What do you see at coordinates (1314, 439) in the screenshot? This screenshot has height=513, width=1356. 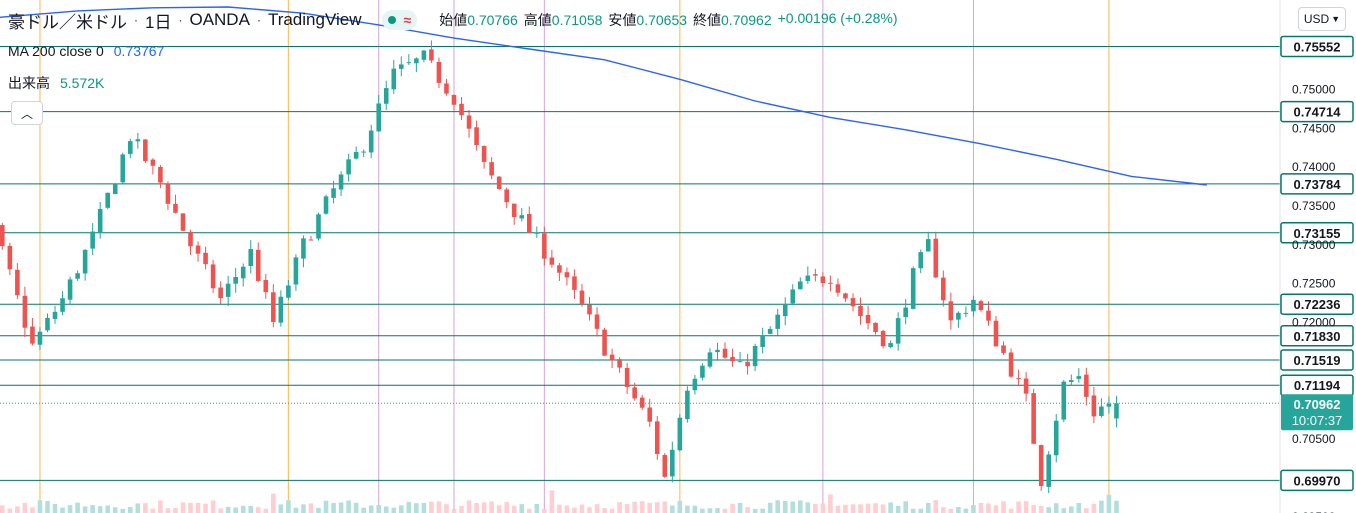 I see `price-tick-label: 0.70500` at bounding box center [1314, 439].